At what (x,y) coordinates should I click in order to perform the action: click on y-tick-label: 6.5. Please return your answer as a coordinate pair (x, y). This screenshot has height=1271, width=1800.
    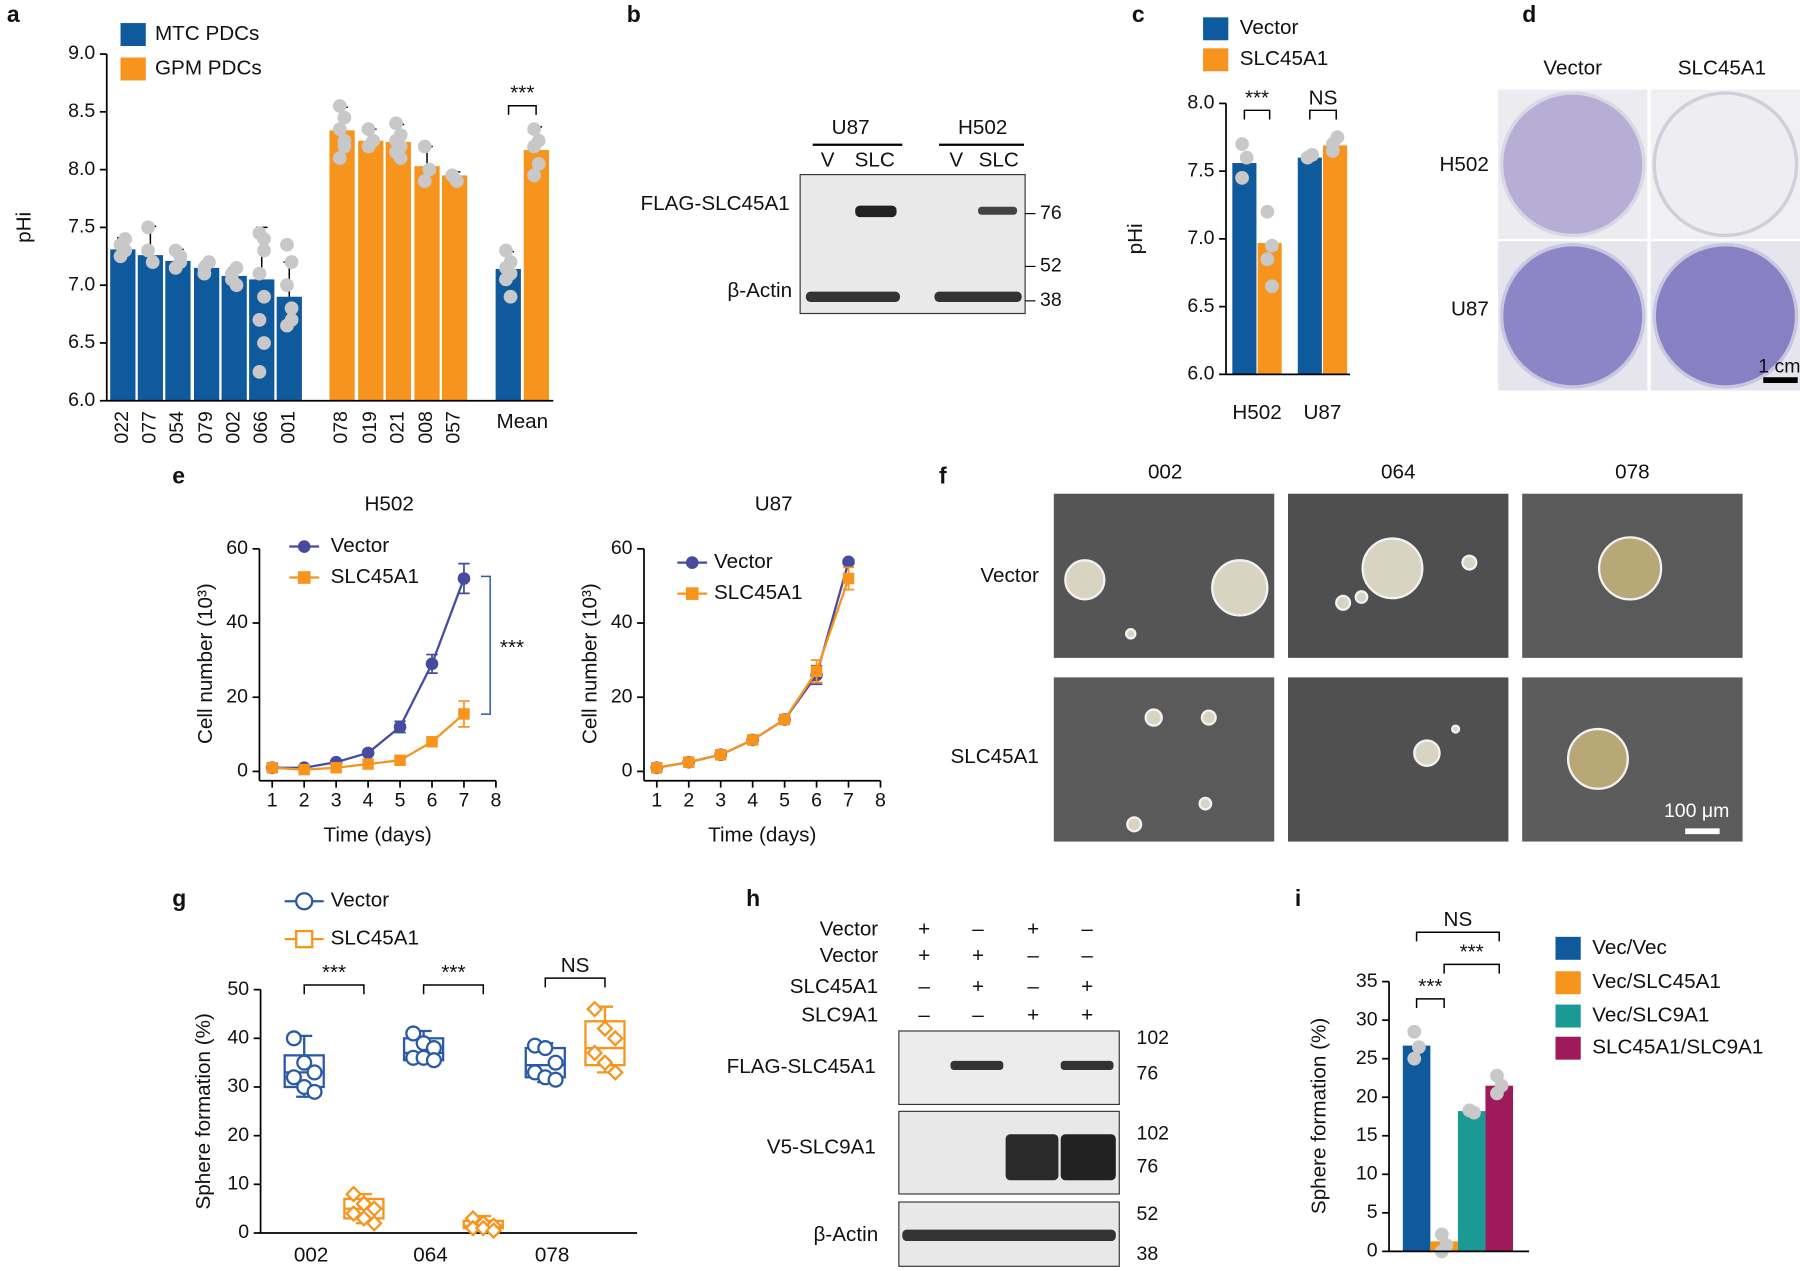
    Looking at the image, I should click on (1200, 306).